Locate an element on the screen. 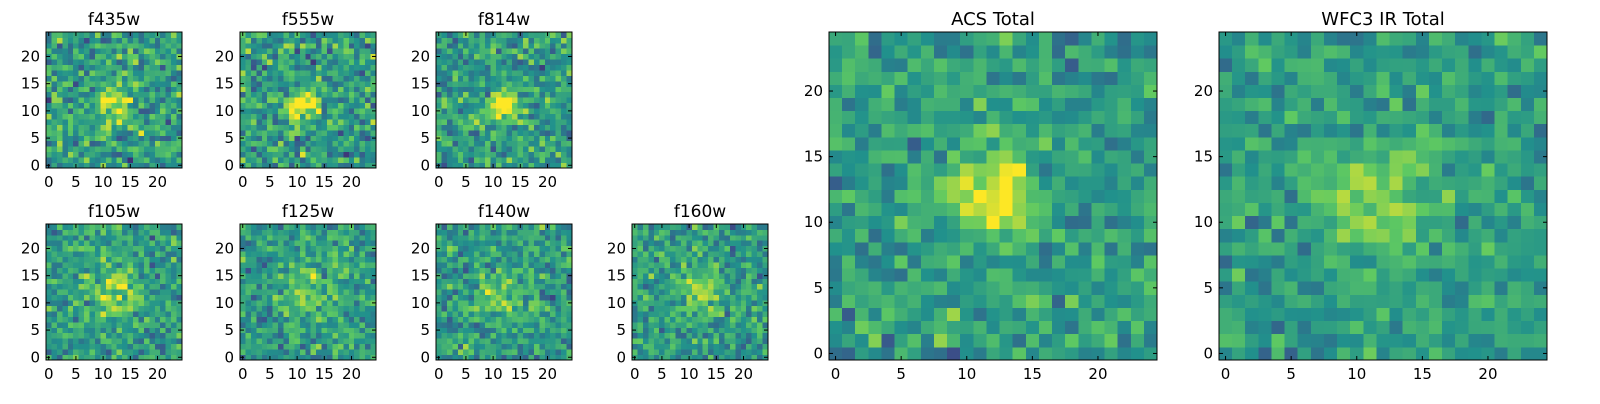  y-tick-label: 5 is located at coordinates (229, 330).